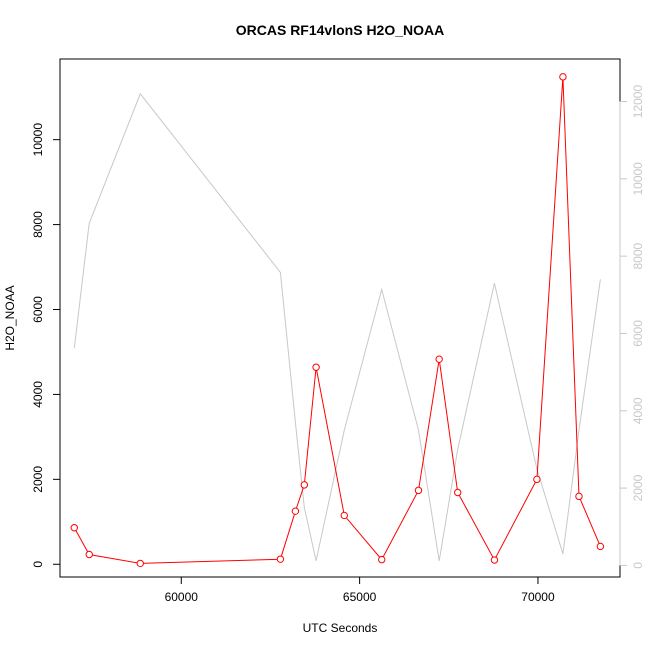 This screenshot has width=650, height=650. Describe the element at coordinates (638, 410) in the screenshot. I see `y2-tick-label: 4000` at that location.